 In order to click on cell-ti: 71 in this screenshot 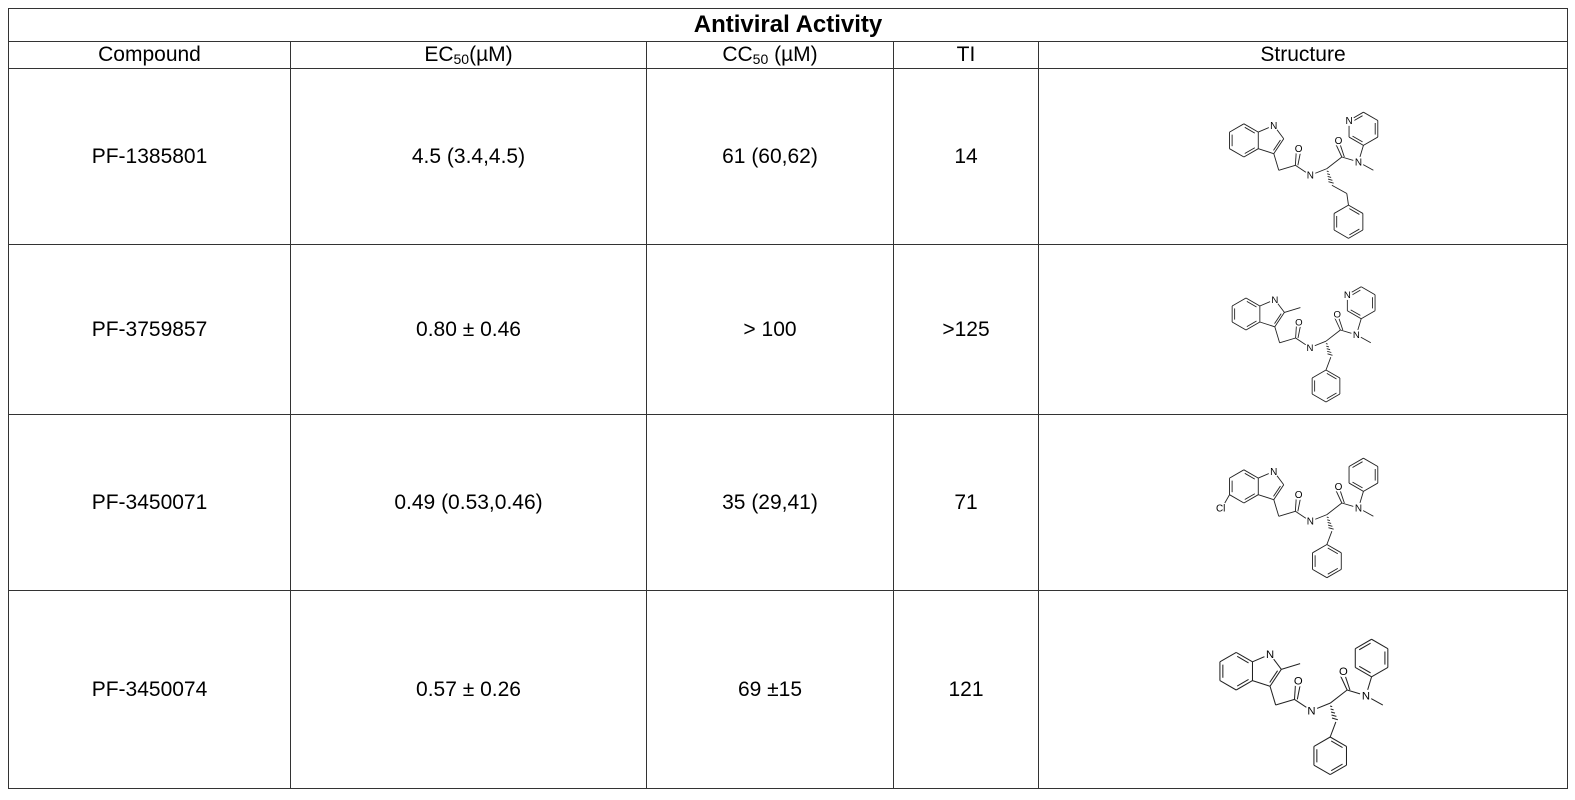, I will do `click(966, 502)`.